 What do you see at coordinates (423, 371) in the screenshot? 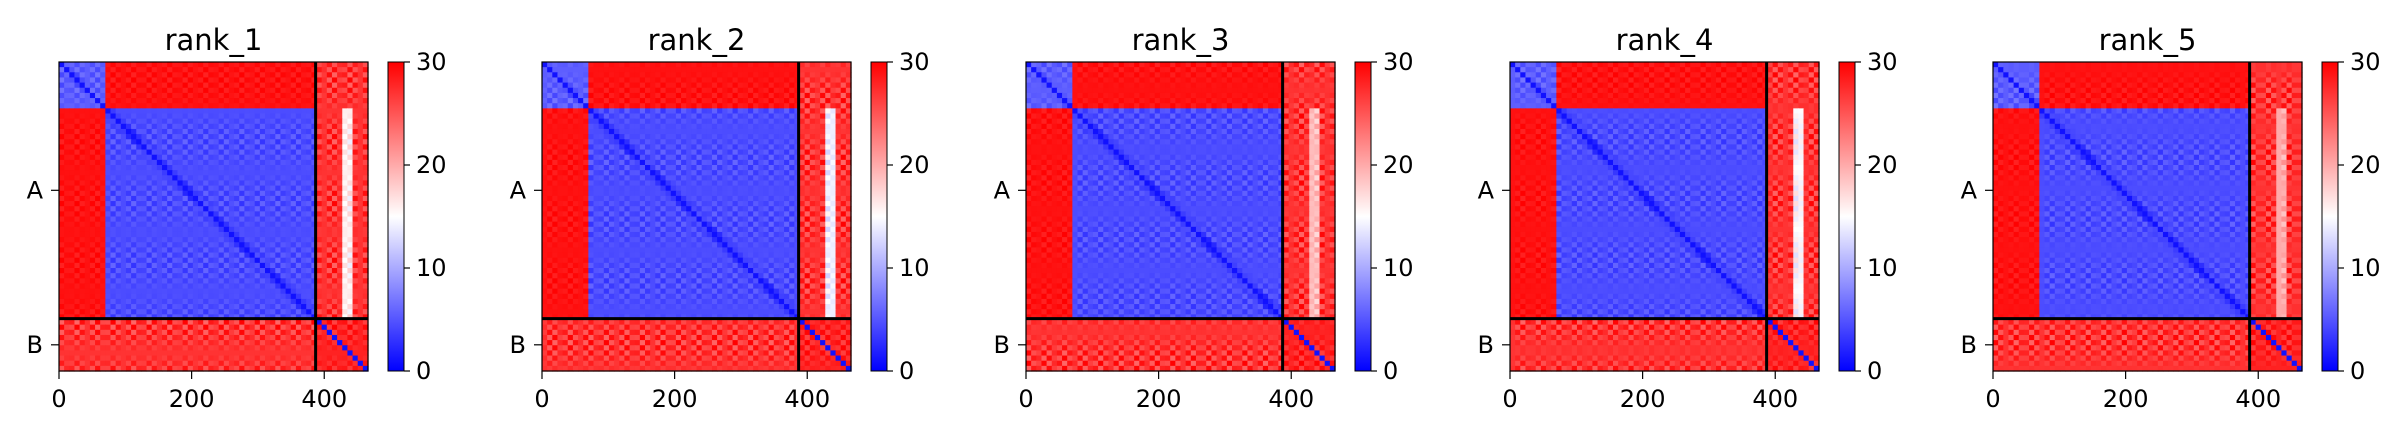
I see `colorbar-tick-label: 0` at bounding box center [423, 371].